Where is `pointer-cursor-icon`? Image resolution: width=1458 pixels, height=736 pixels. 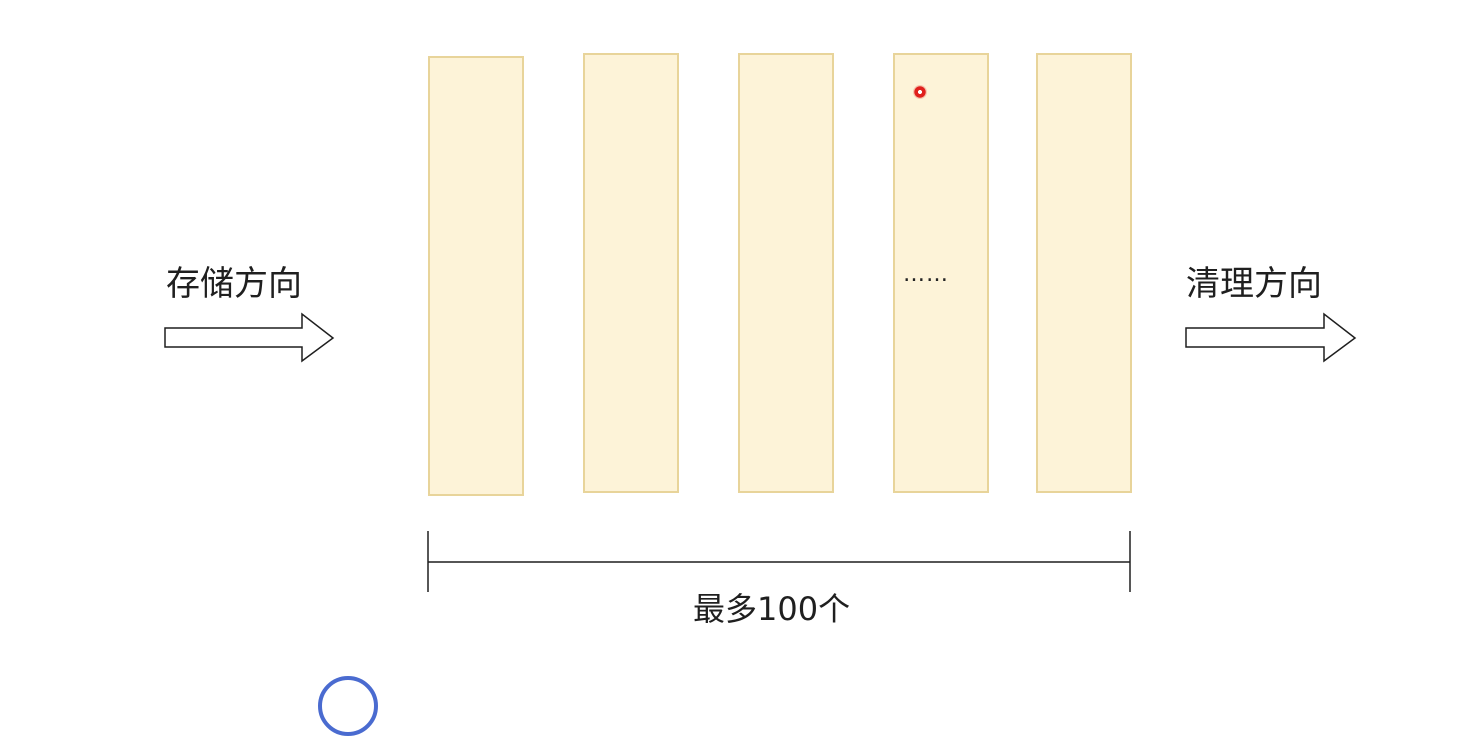 pointer-cursor-icon is located at coordinates (920, 92).